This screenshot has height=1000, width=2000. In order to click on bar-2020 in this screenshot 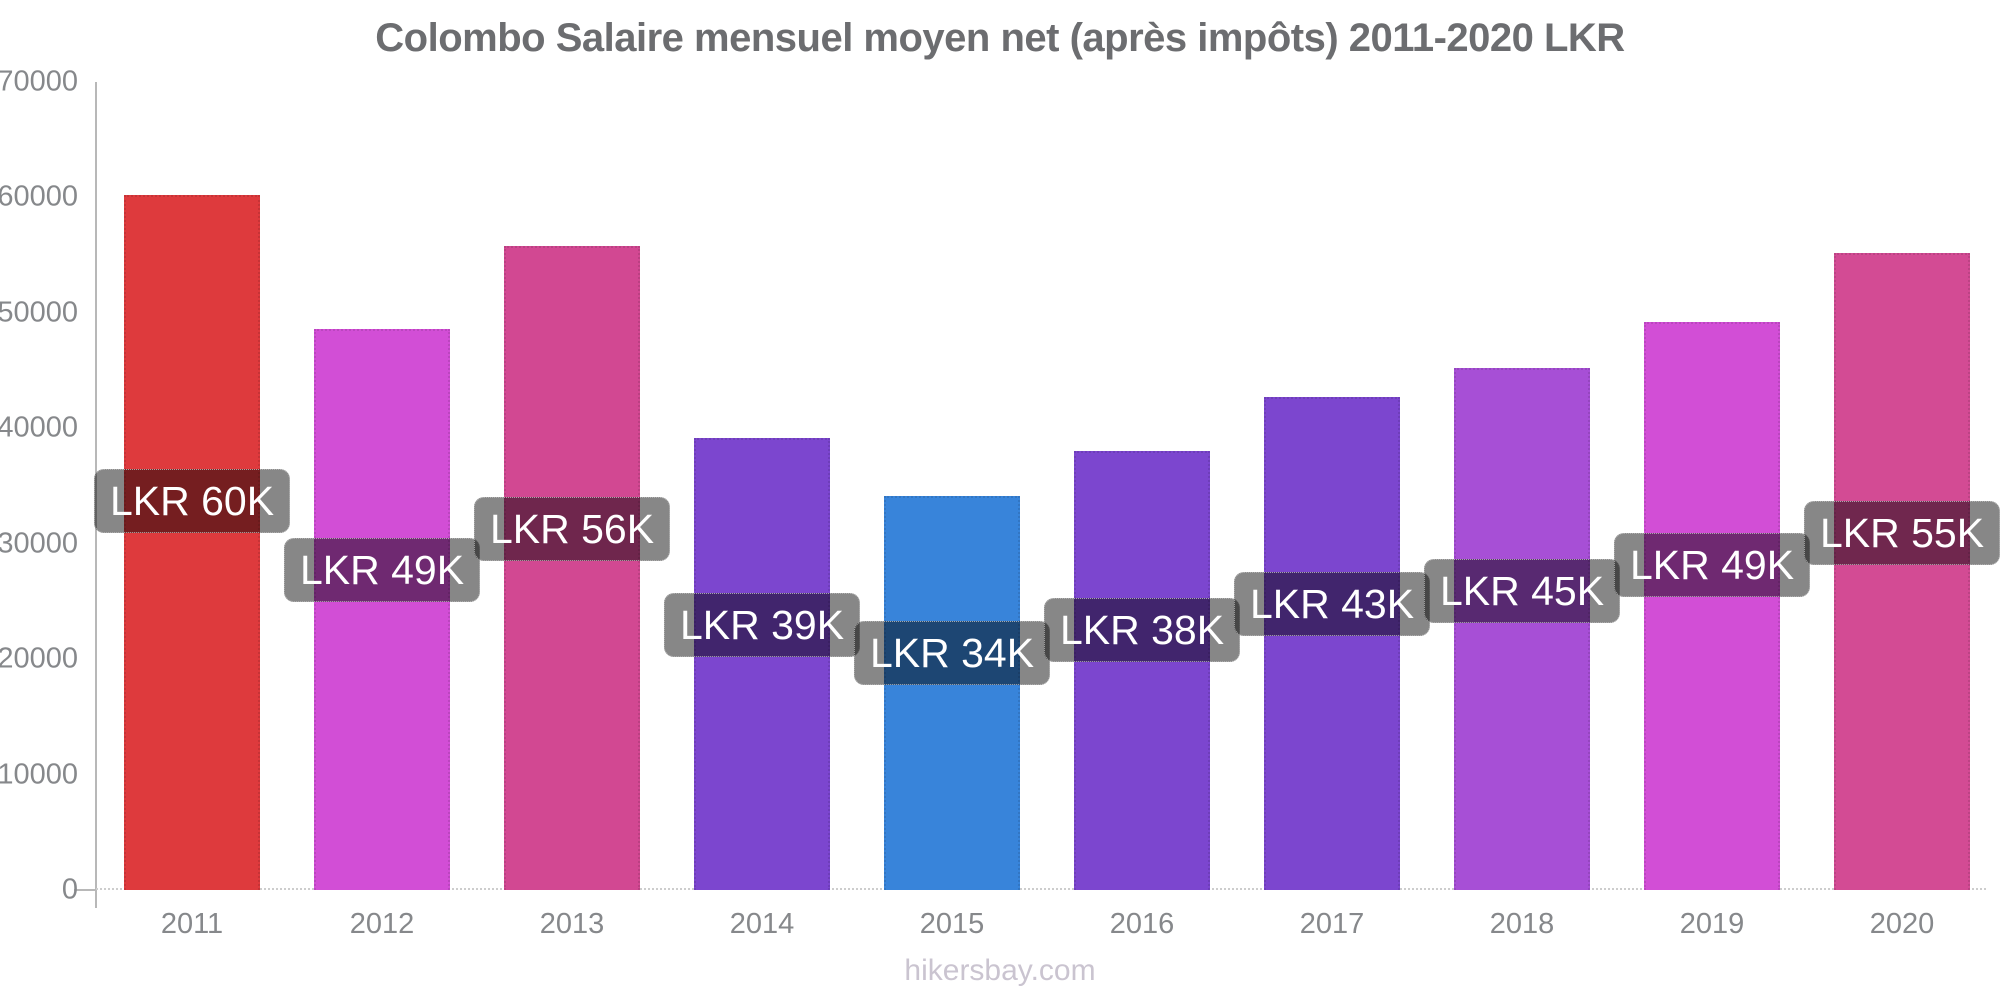, I will do `click(1902, 571)`.